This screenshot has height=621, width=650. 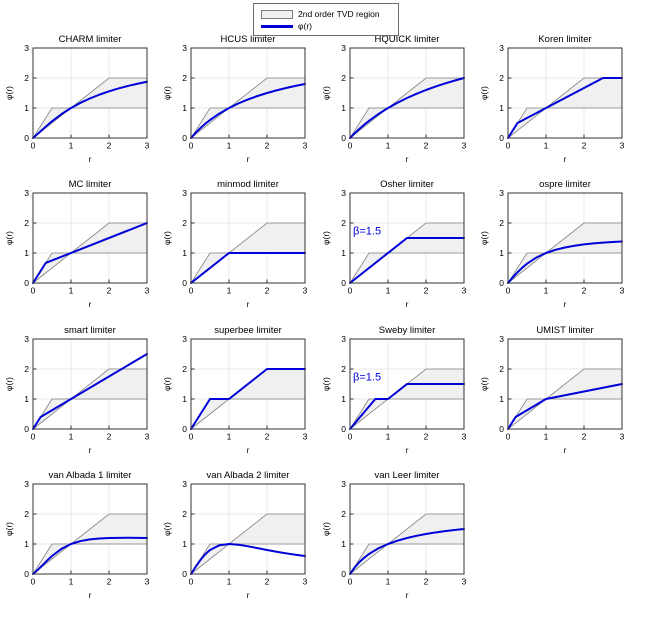 What do you see at coordinates (564, 39) in the screenshot?
I see `subplot-title: Koren limiter` at bounding box center [564, 39].